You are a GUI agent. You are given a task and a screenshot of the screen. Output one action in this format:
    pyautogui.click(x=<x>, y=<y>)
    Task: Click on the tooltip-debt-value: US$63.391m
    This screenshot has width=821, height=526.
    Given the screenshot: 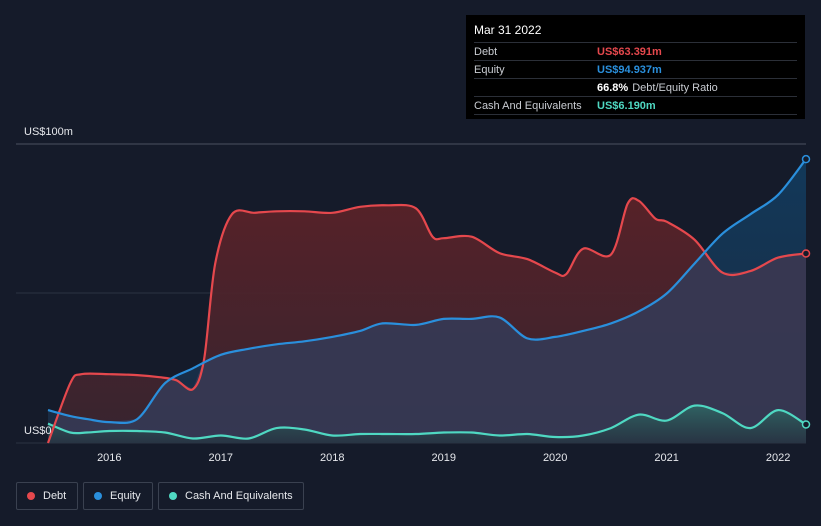 What is the action you would take?
    pyautogui.click(x=629, y=51)
    